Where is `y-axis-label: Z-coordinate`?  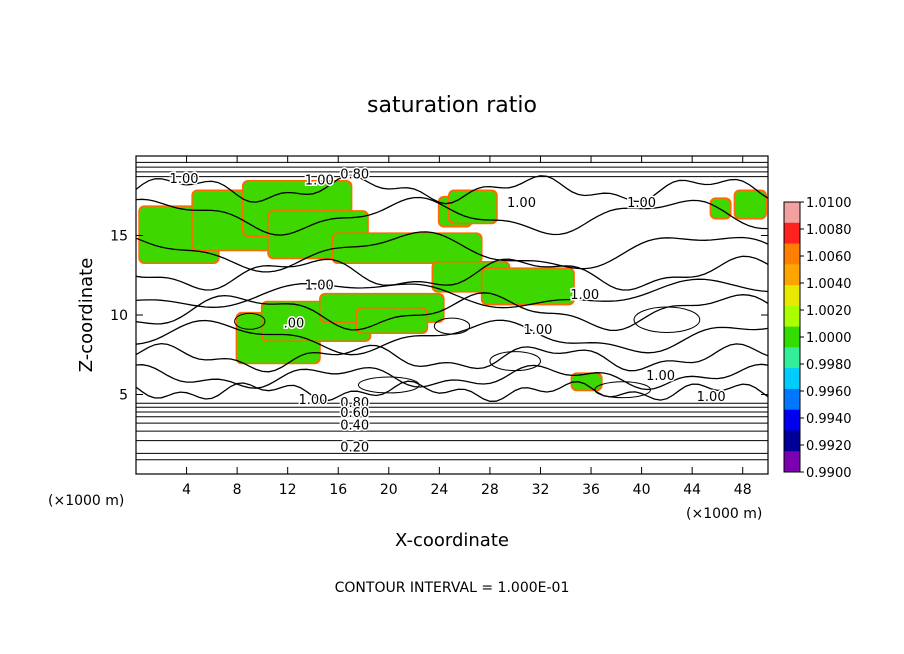
y-axis-label: Z-coordinate is located at coordinates (86, 315).